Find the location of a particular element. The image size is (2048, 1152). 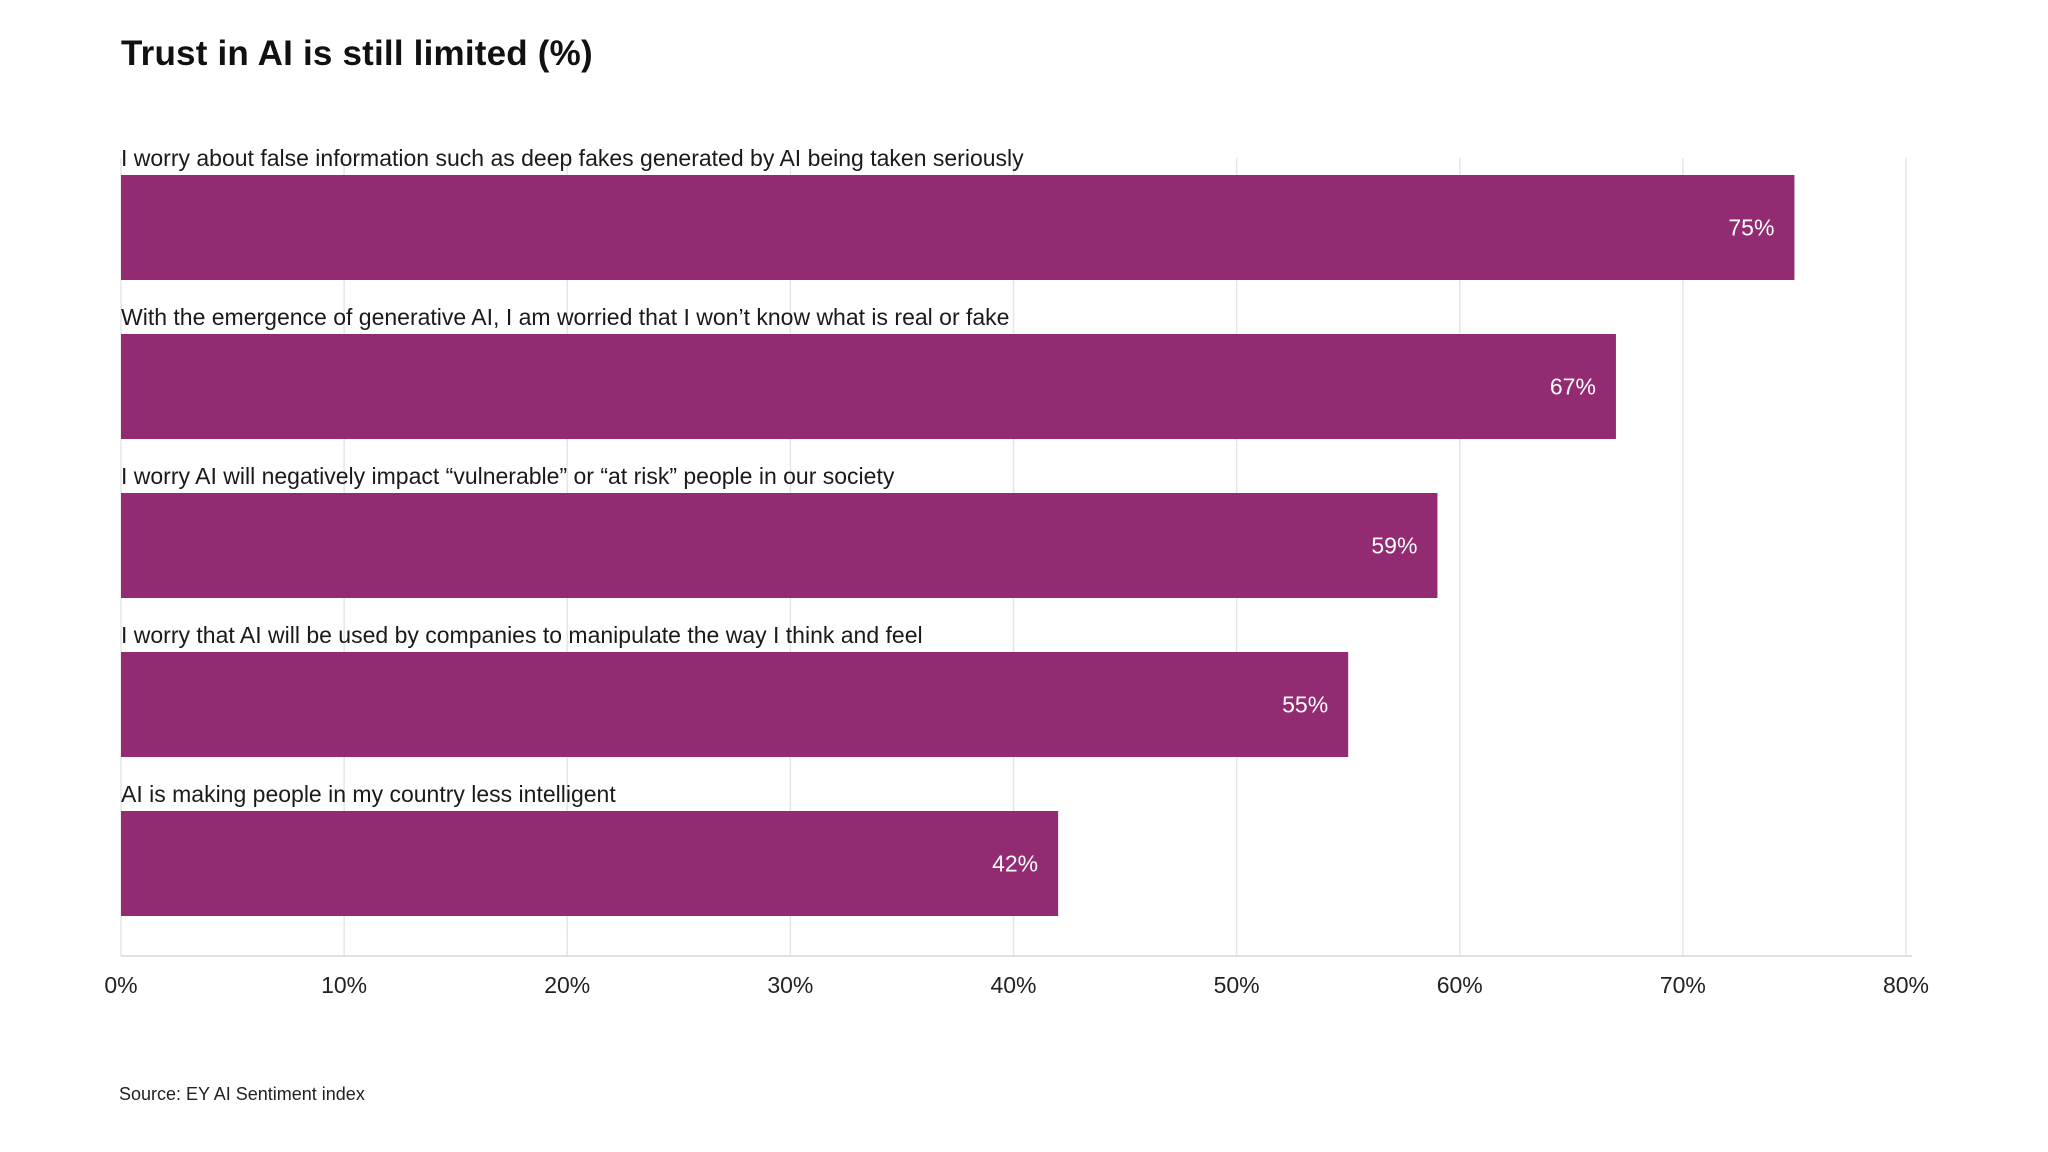

chart-title: Trust in AI is still limited (%) is located at coordinates (357, 53).